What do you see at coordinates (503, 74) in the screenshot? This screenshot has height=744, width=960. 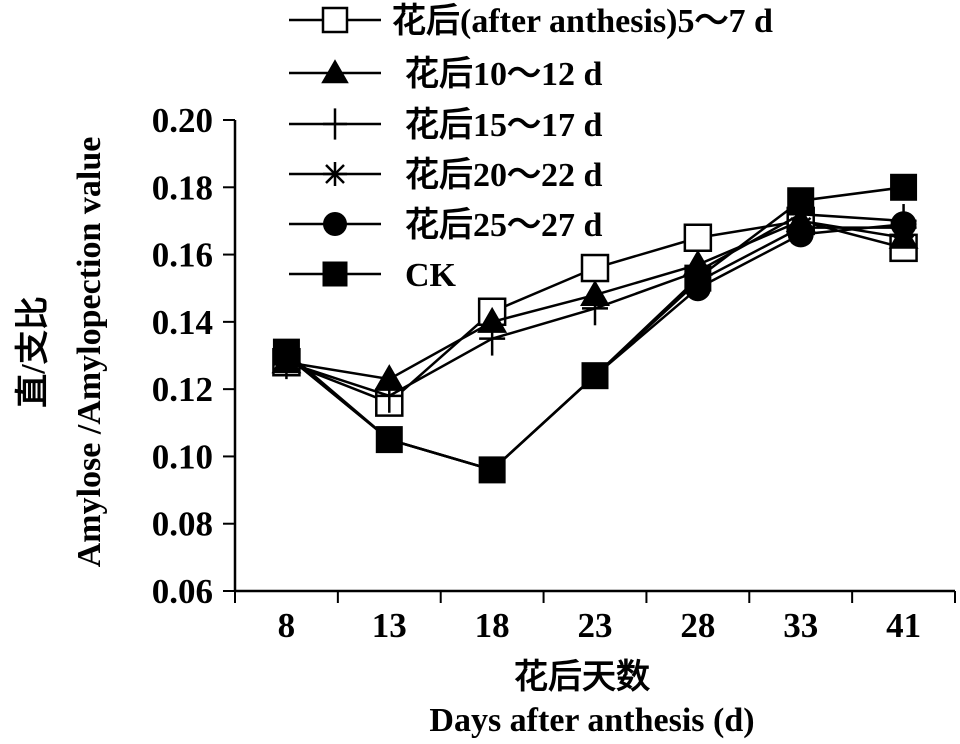 I see `legend-label: 花后10～12 d` at bounding box center [503, 74].